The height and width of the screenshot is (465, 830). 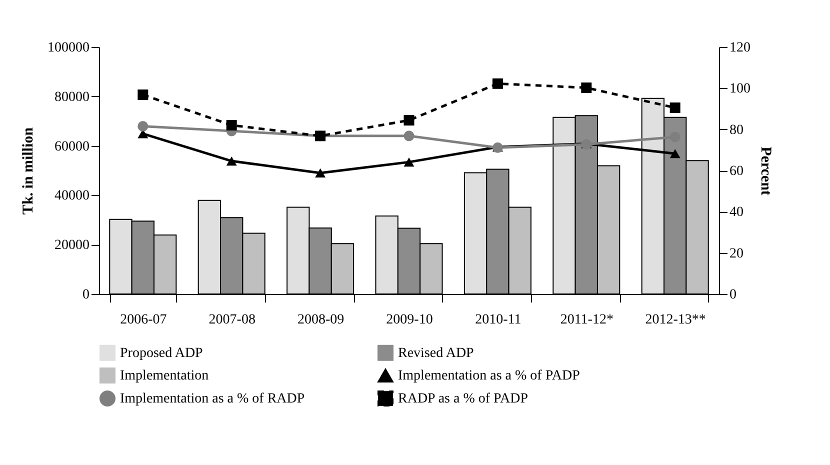 I want to click on x-tick-label: 2009-10, so click(x=409, y=320).